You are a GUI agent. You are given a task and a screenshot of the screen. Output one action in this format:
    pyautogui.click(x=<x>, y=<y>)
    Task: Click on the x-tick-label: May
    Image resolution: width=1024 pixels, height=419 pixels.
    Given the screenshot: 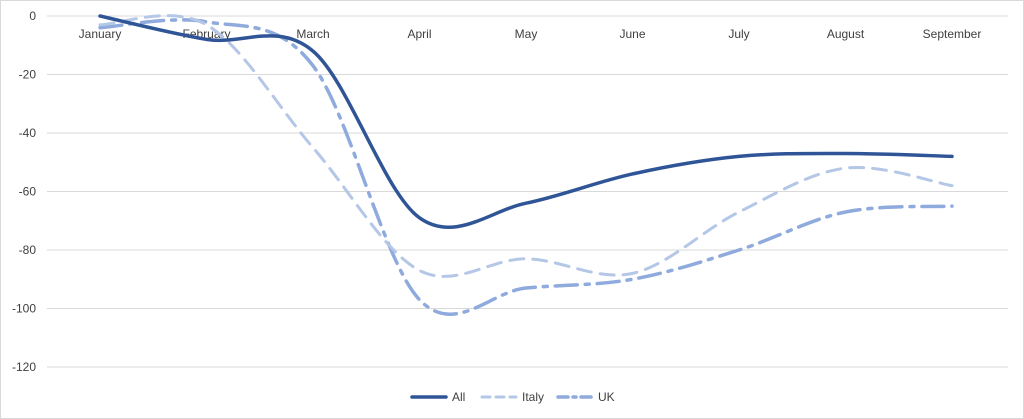 What is the action you would take?
    pyautogui.click(x=526, y=34)
    